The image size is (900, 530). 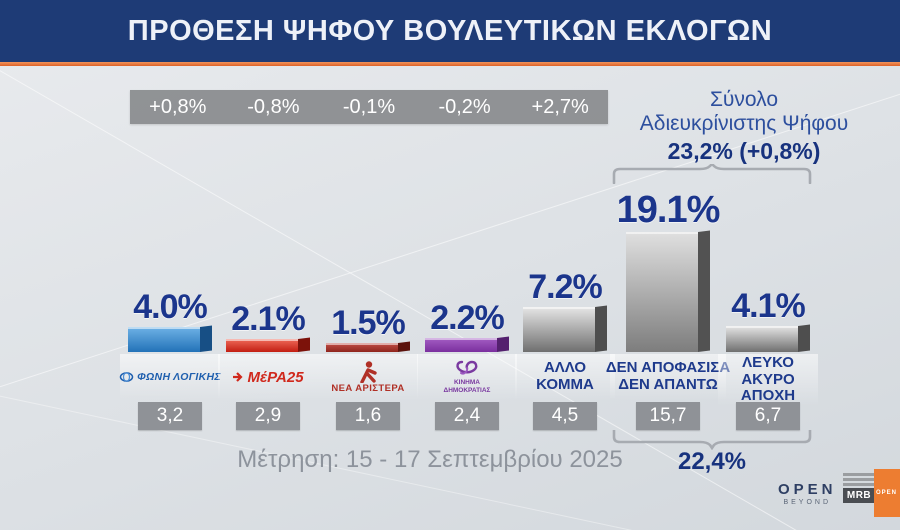 I want to click on nea-aristera-logo-icon, so click(x=368, y=371).